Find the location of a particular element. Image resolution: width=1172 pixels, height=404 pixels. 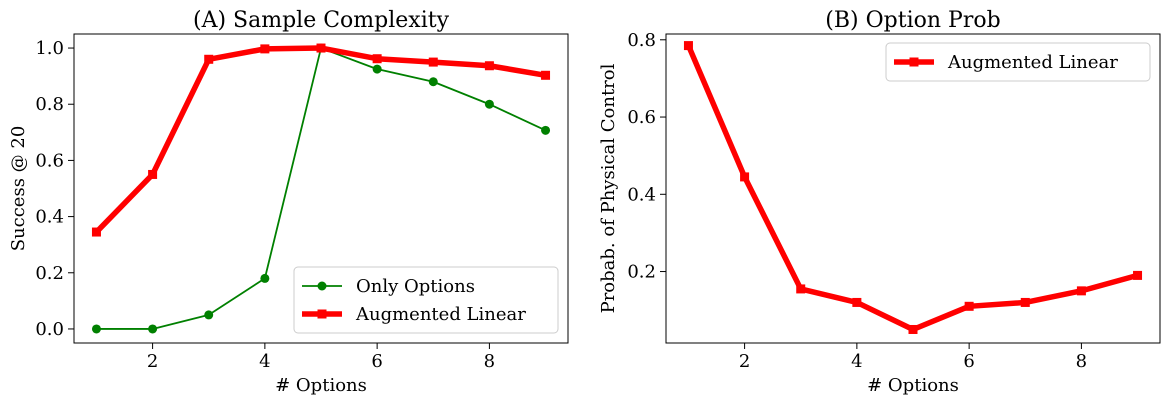

y-tick-label: 1.0 is located at coordinates (49, 48).